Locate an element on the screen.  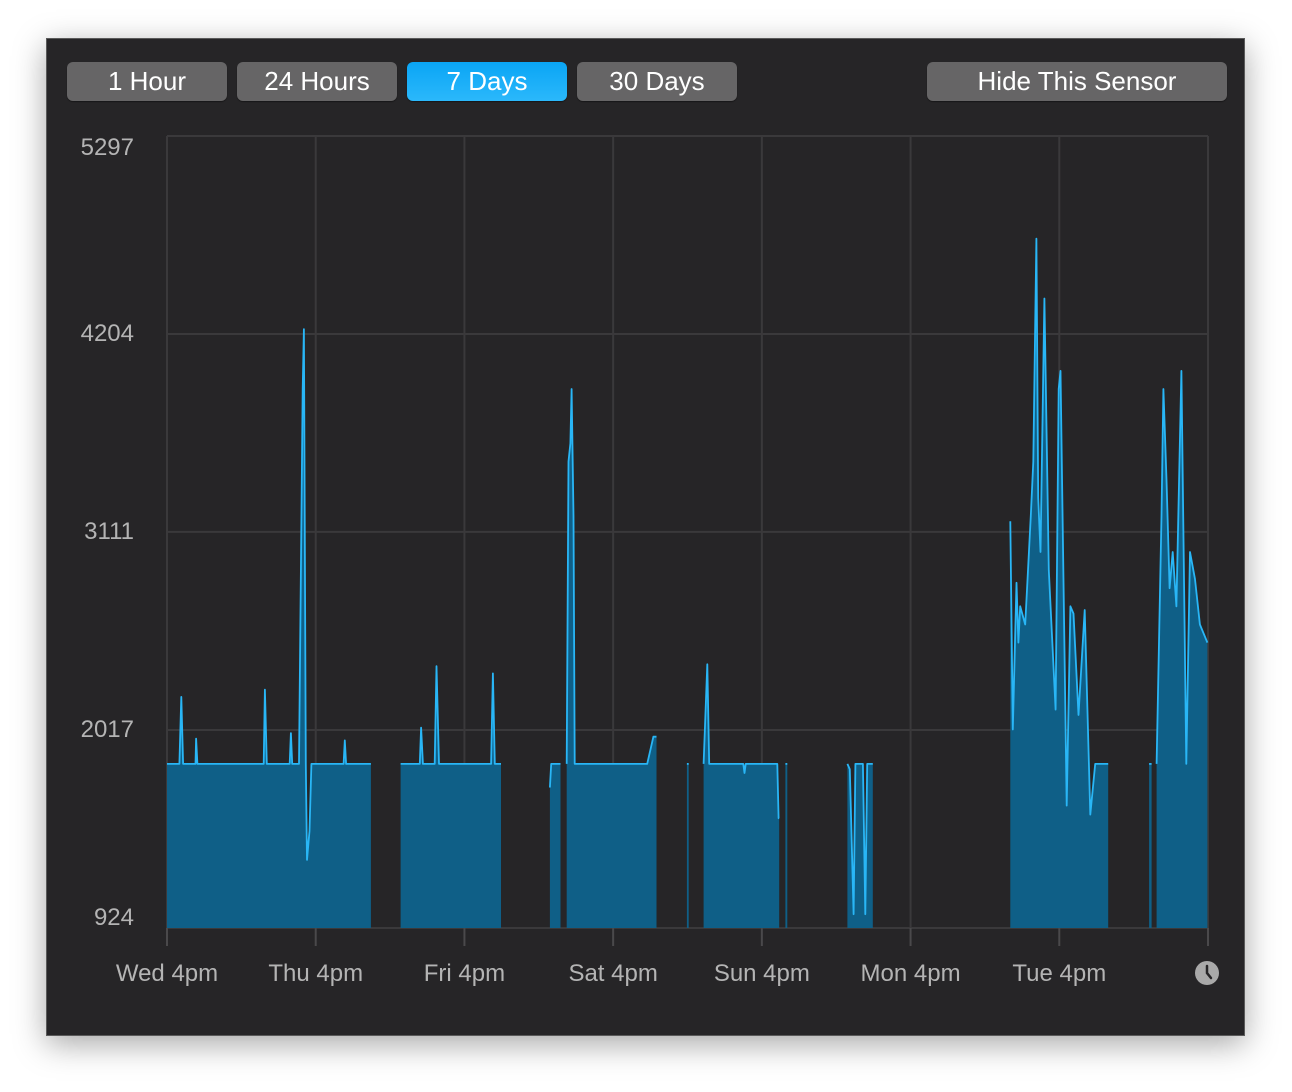
clock-icon is located at coordinates (1207, 973).